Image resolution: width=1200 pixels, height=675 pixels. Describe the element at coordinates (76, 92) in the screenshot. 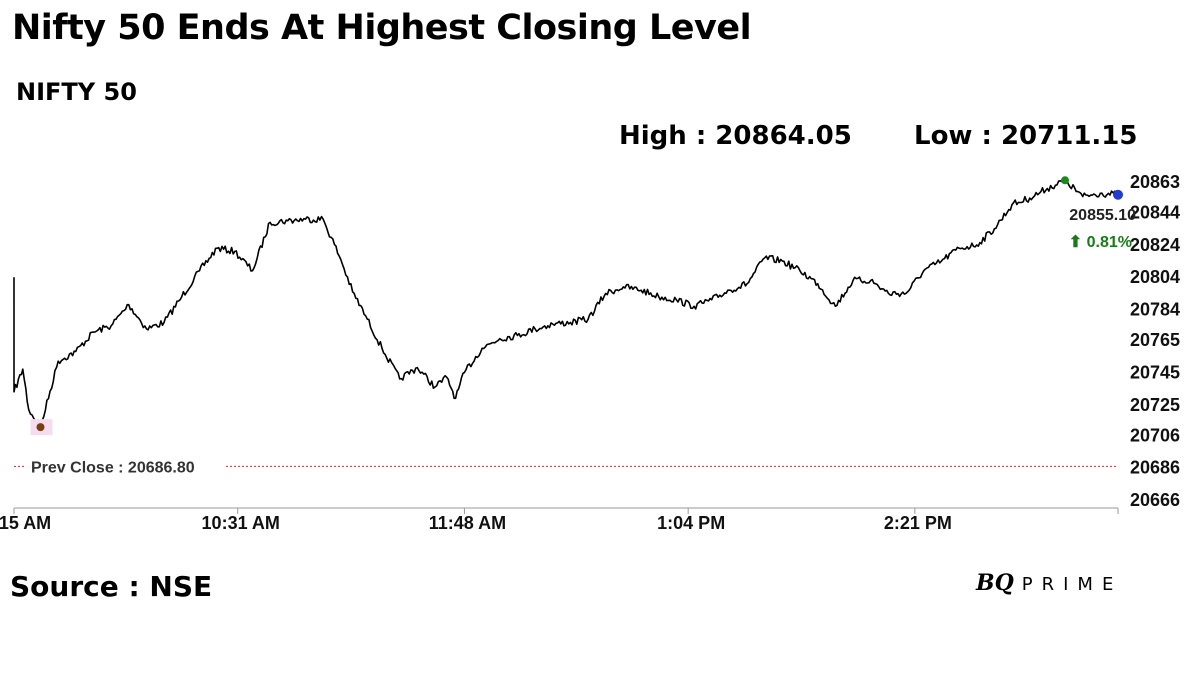

I see `index-name: NIFTY 50` at that location.